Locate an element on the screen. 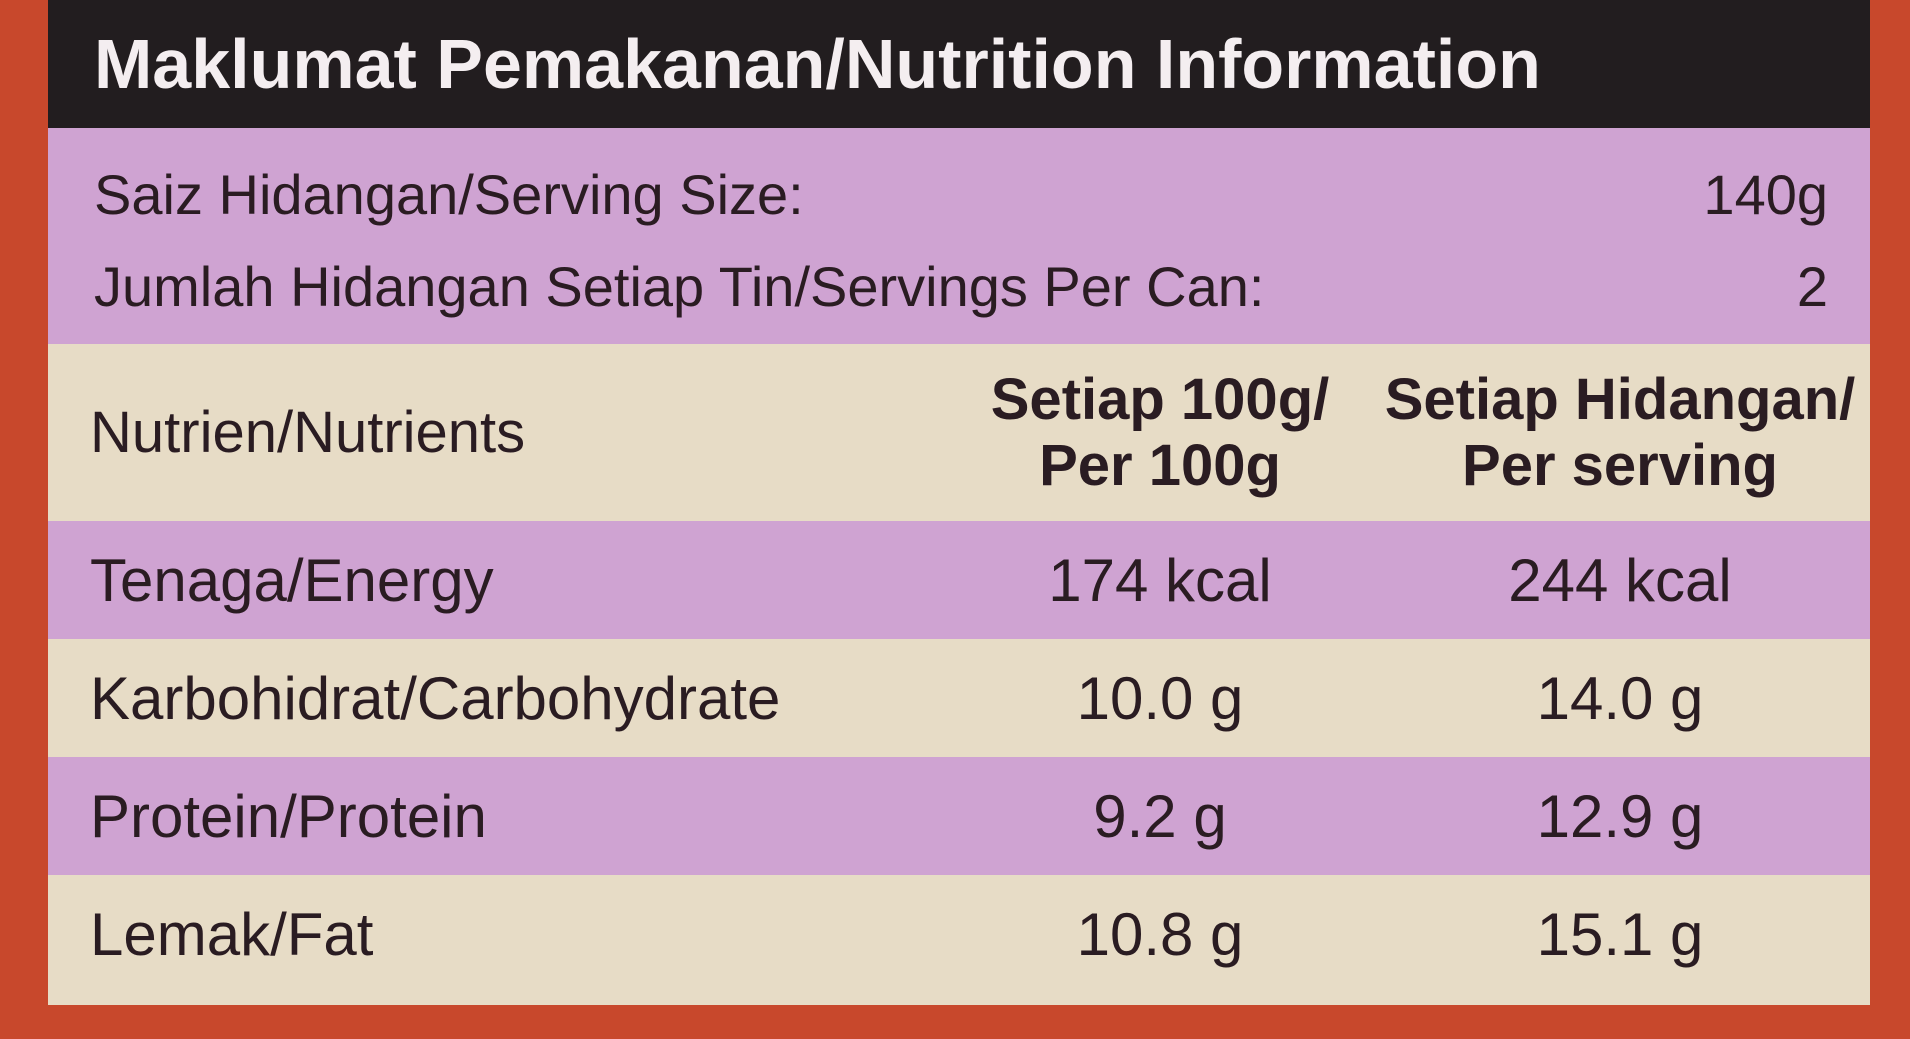 This screenshot has width=1910, height=1039. table-row: Lemak/Fat 10.8 g 15.1 g is located at coordinates (959, 934).